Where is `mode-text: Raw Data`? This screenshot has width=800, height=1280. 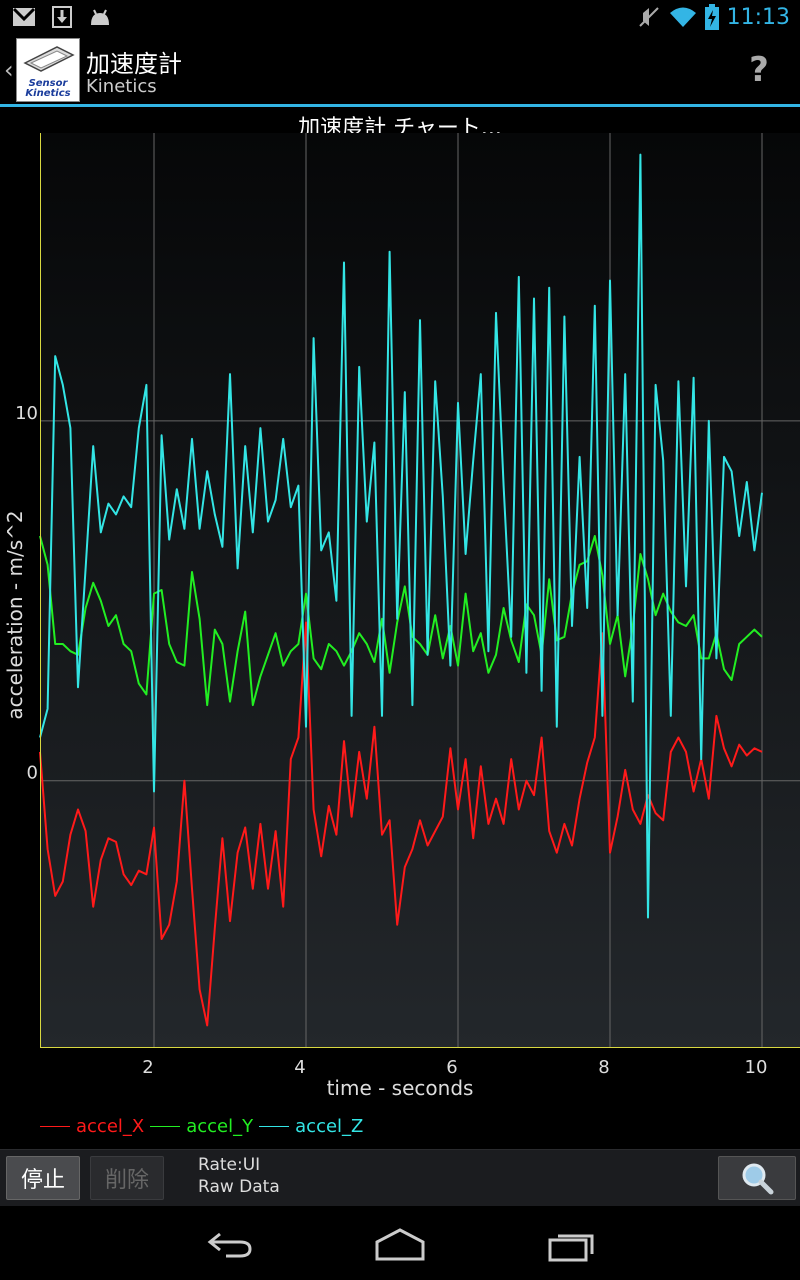 mode-text: Raw Data is located at coordinates (239, 1187).